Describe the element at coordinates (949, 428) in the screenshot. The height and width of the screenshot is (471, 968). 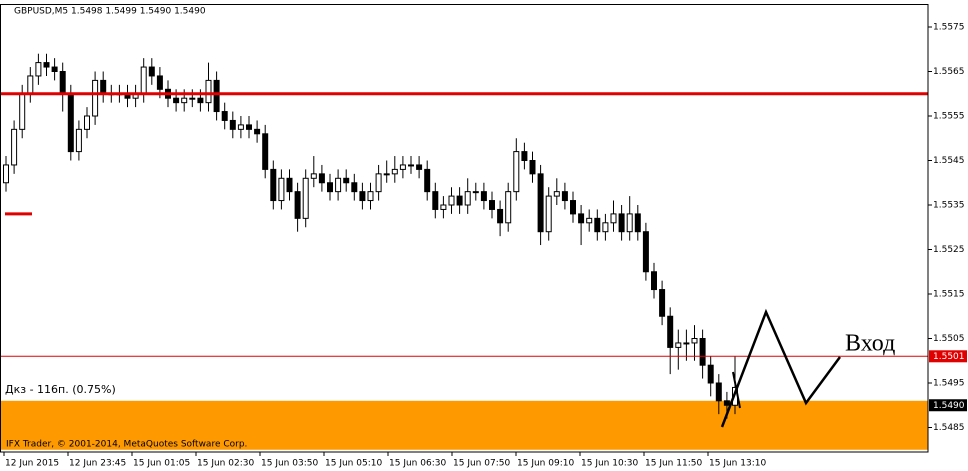
I see `y-tick-label: 1.5485` at that location.